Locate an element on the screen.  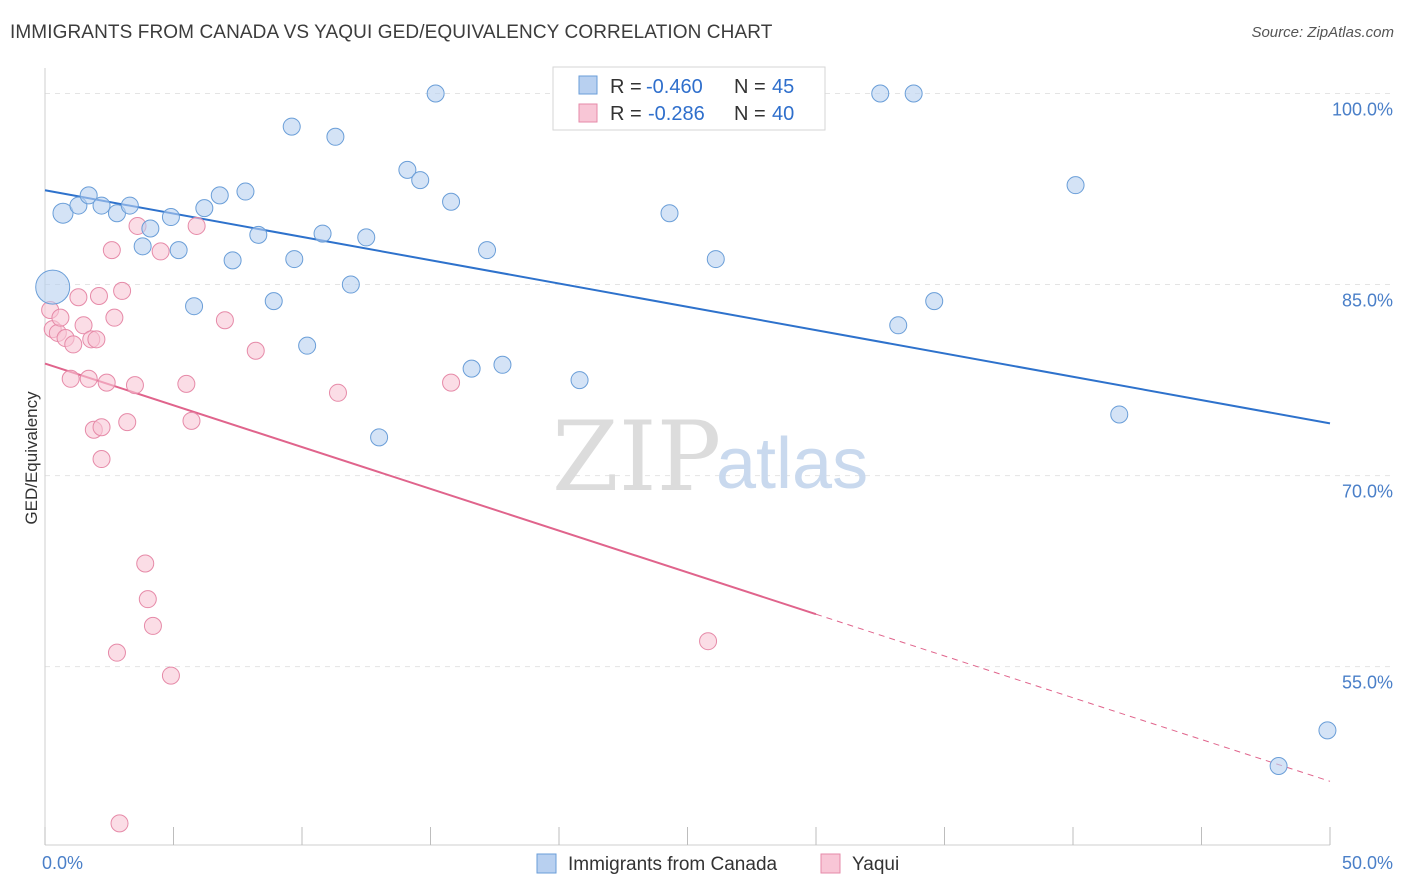
y-tick-label-1: 85.0% is located at coordinates (1367, 301).